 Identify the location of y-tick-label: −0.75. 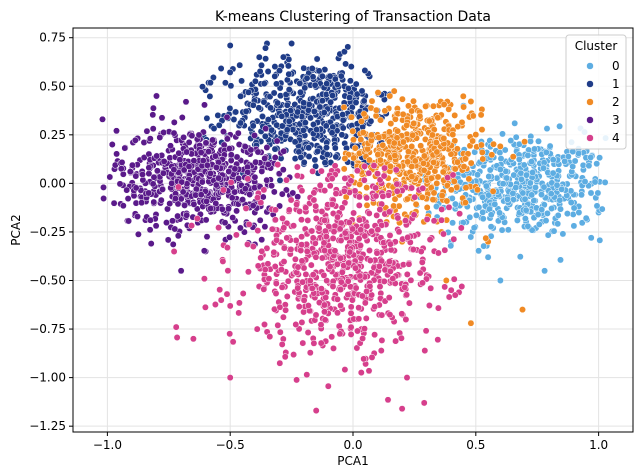
(47, 329).